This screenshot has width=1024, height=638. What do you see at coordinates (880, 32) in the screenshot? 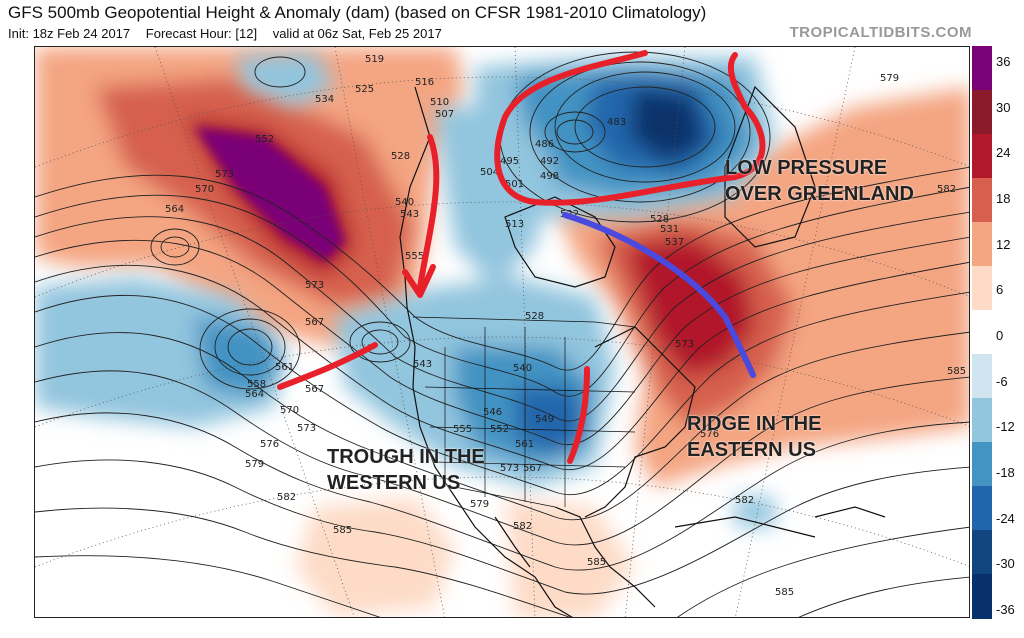
I see `brand-watermark: TROPICALTIDBITS.COM` at bounding box center [880, 32].